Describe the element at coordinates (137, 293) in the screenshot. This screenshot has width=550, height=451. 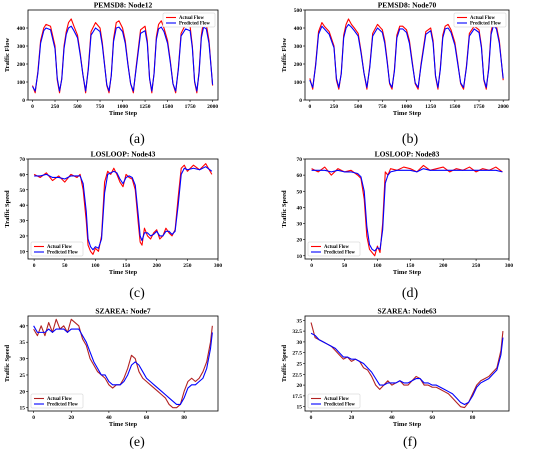
I see `panel-label: (c)` at that location.